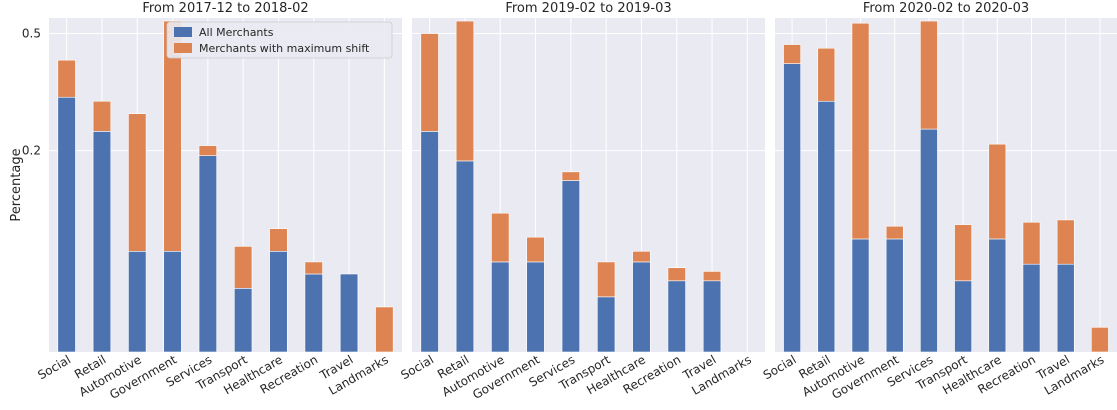 Image resolution: width=1117 pixels, height=410 pixels. I want to click on legend-box, so click(279, 40).